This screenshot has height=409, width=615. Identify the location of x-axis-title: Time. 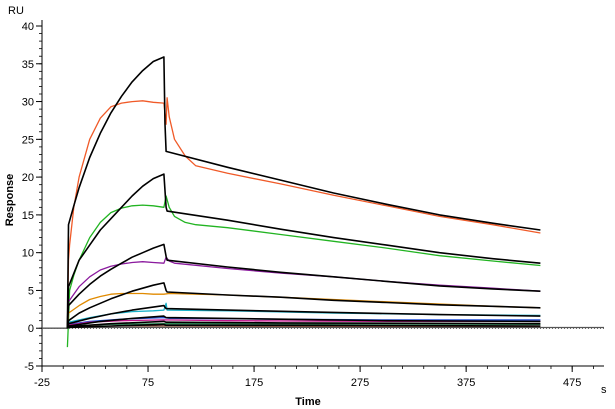
(307, 402).